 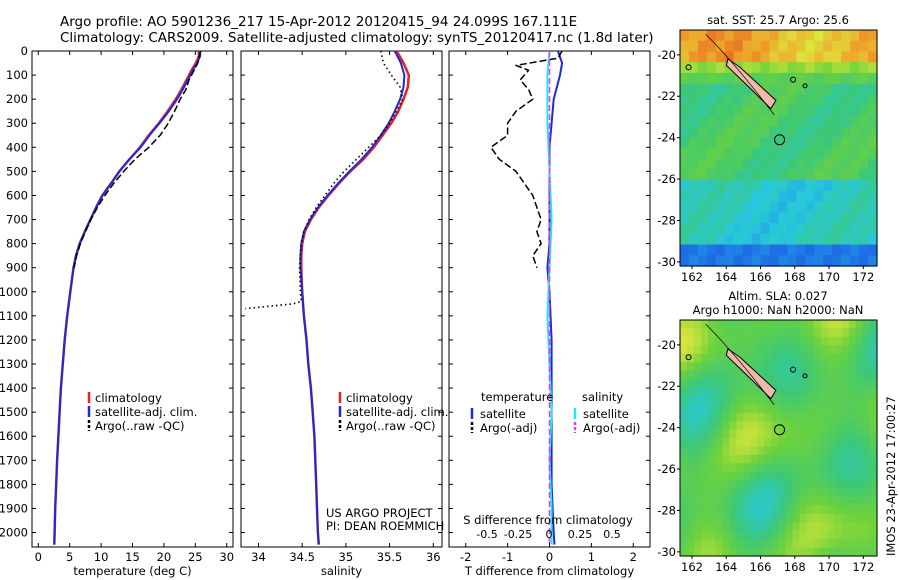 What do you see at coordinates (486, 534) in the screenshot?
I see `s-tick-label: -0.5` at bounding box center [486, 534].